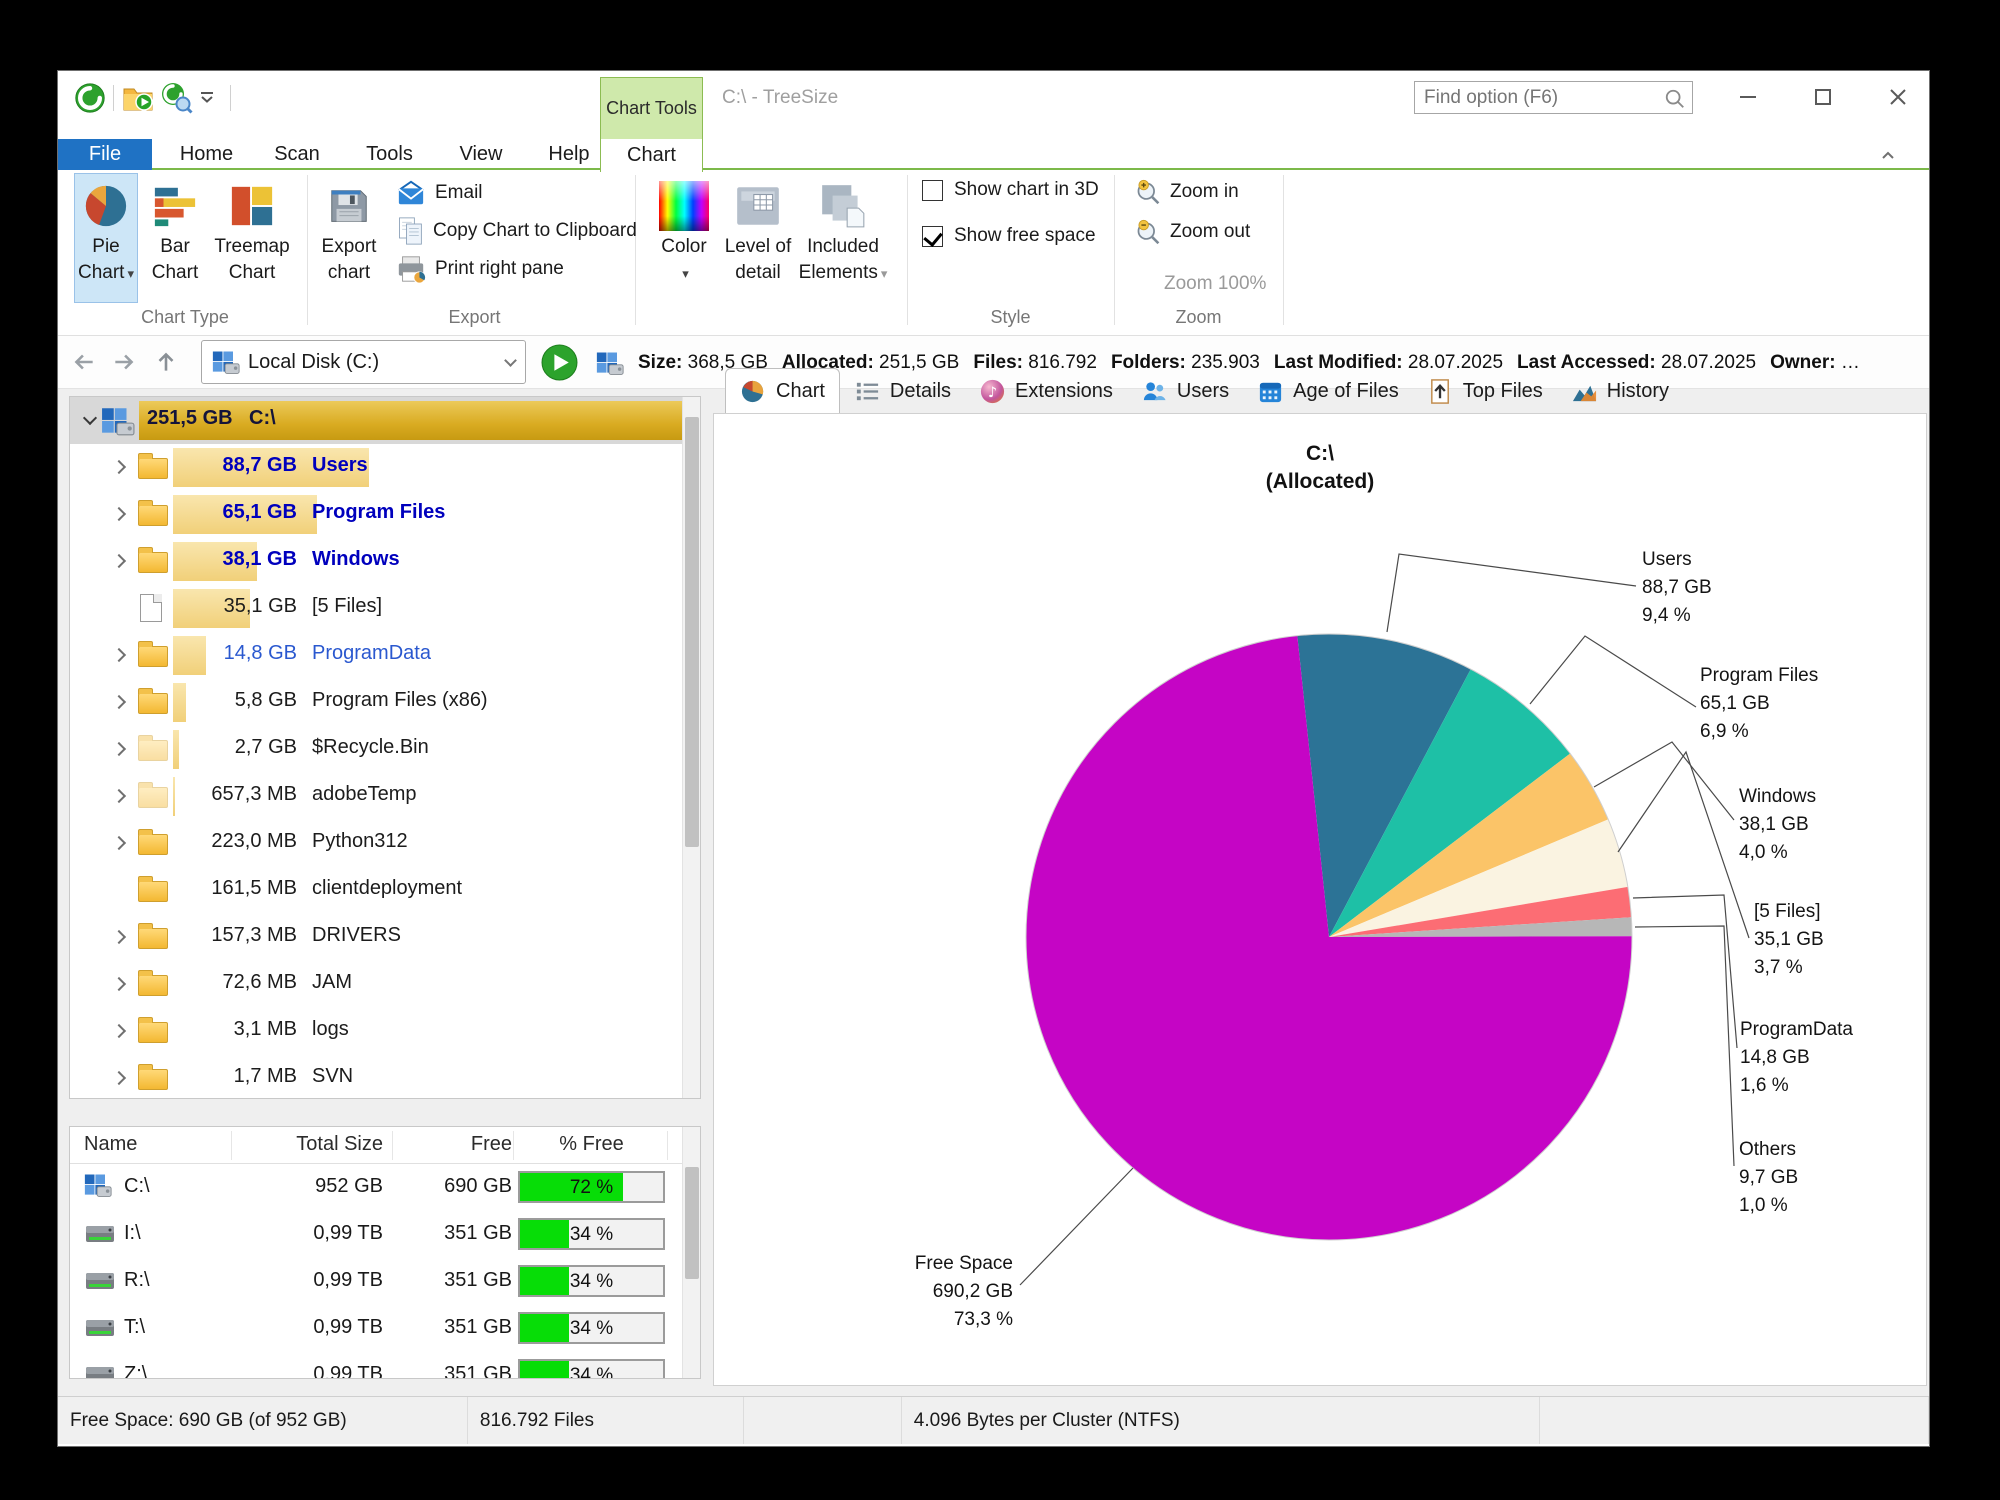 This screenshot has height=1500, width=2000. Describe the element at coordinates (1748, 97) in the screenshot. I see `minimize-button` at that location.